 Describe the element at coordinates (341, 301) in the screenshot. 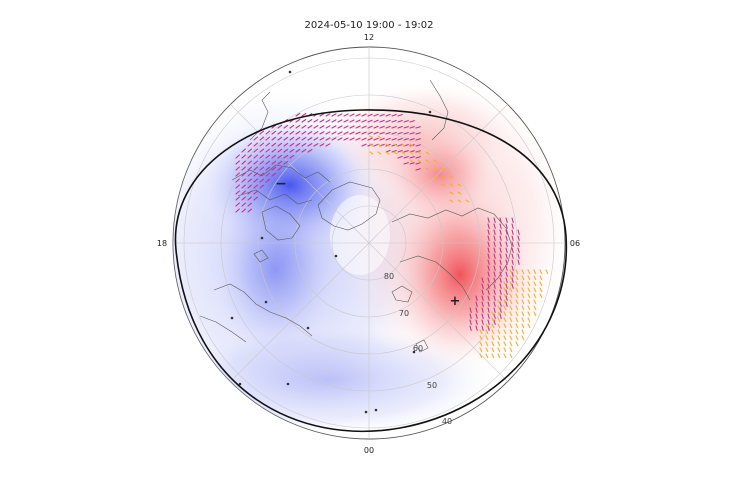

I see `coastline-islands` at that location.